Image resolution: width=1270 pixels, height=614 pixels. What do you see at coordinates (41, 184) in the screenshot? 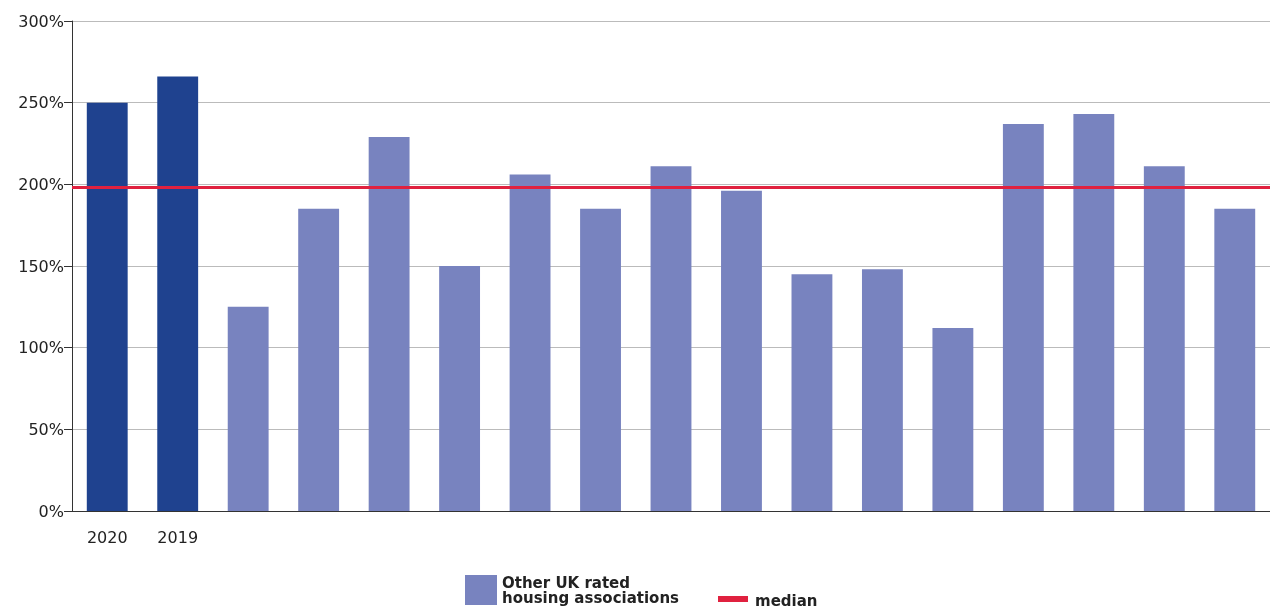
I see `y-tick-label: 200%` at bounding box center [41, 184].